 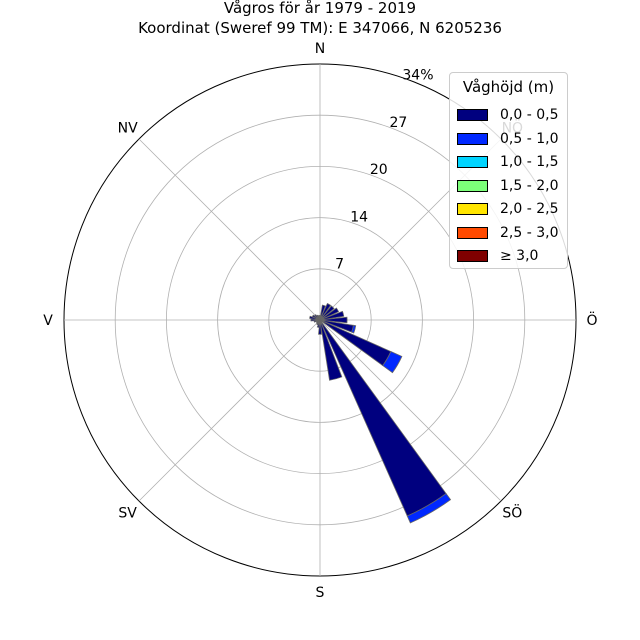 What do you see at coordinates (529, 209) in the screenshot?
I see `legend-label: 2,0 - 2,5` at bounding box center [529, 209].